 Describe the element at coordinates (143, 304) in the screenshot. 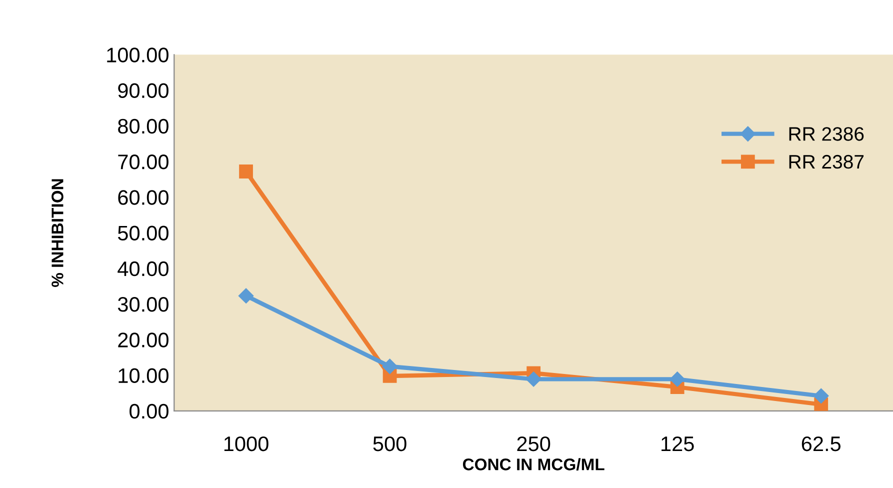

I see `y-tick-label: 30.00` at that location.